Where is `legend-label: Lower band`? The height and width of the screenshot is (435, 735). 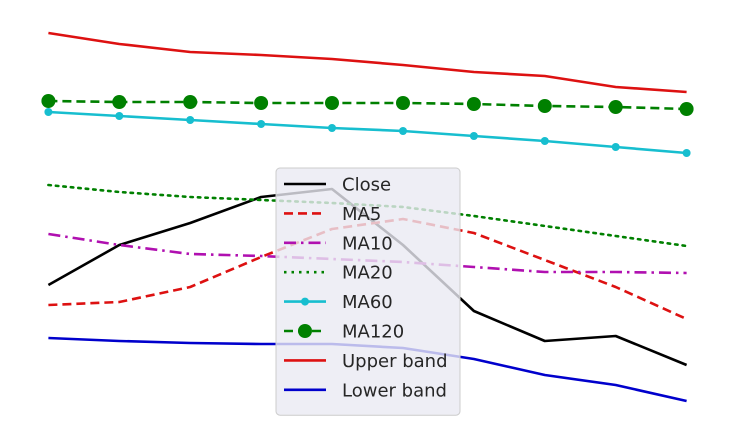
legend-label: Lower band is located at coordinates (394, 390).